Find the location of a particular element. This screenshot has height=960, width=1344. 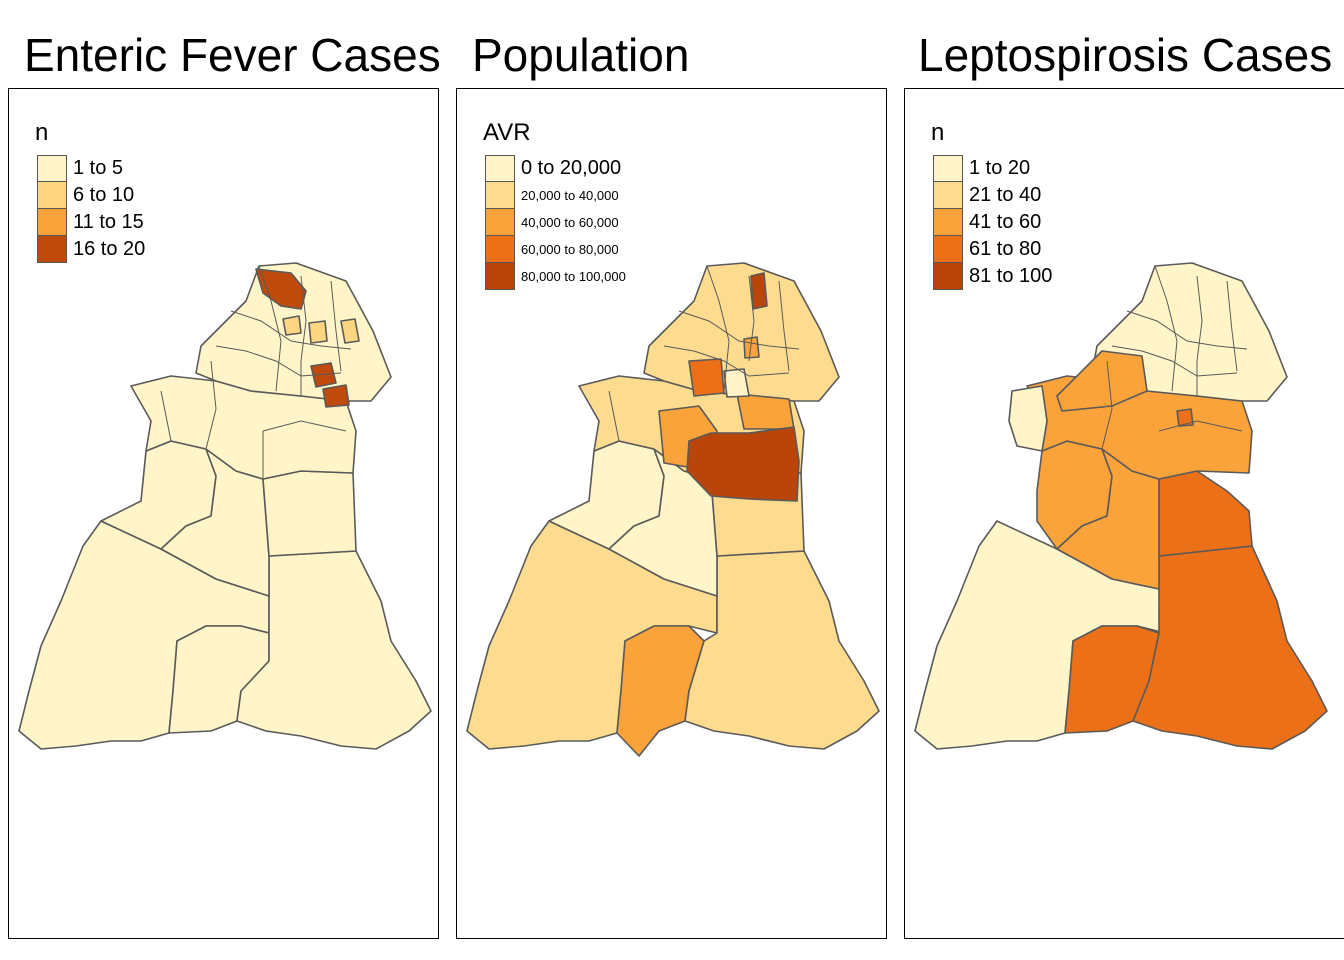

legend-label: 21 to 40 is located at coordinates (1005, 195).